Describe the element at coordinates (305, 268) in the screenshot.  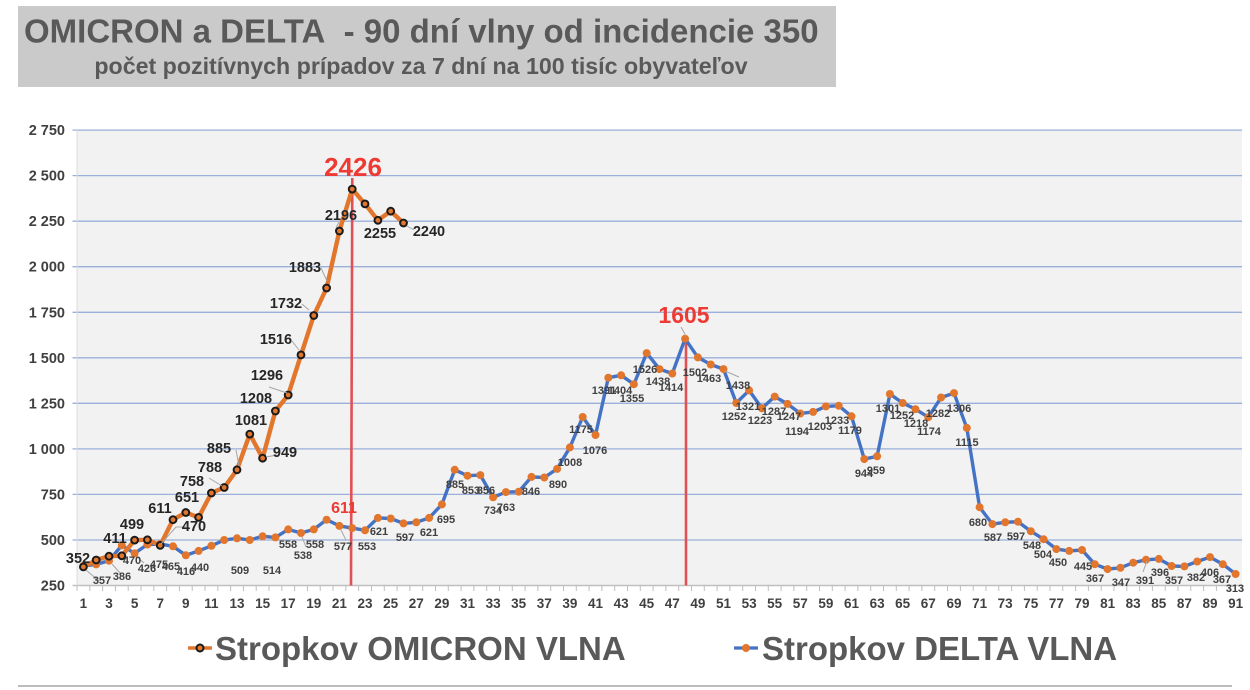
I see `svg-text: 1883` at that location.